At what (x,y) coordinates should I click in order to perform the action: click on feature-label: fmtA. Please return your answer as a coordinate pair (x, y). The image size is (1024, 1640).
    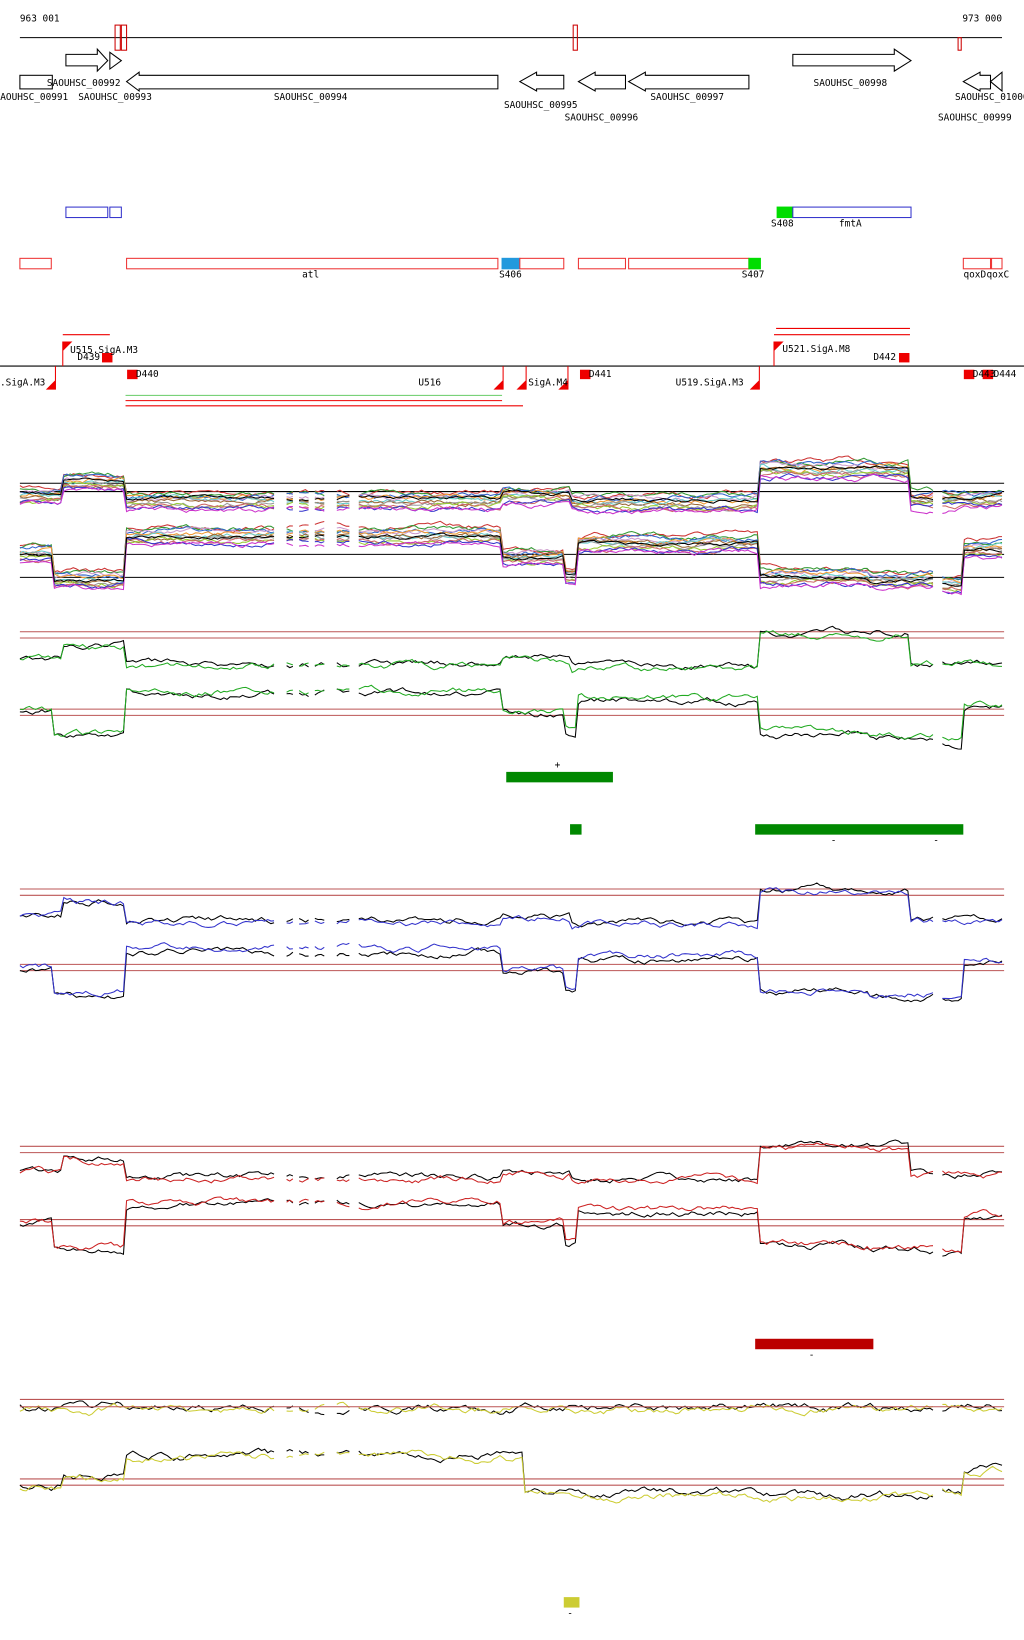
    Looking at the image, I should click on (850, 223).